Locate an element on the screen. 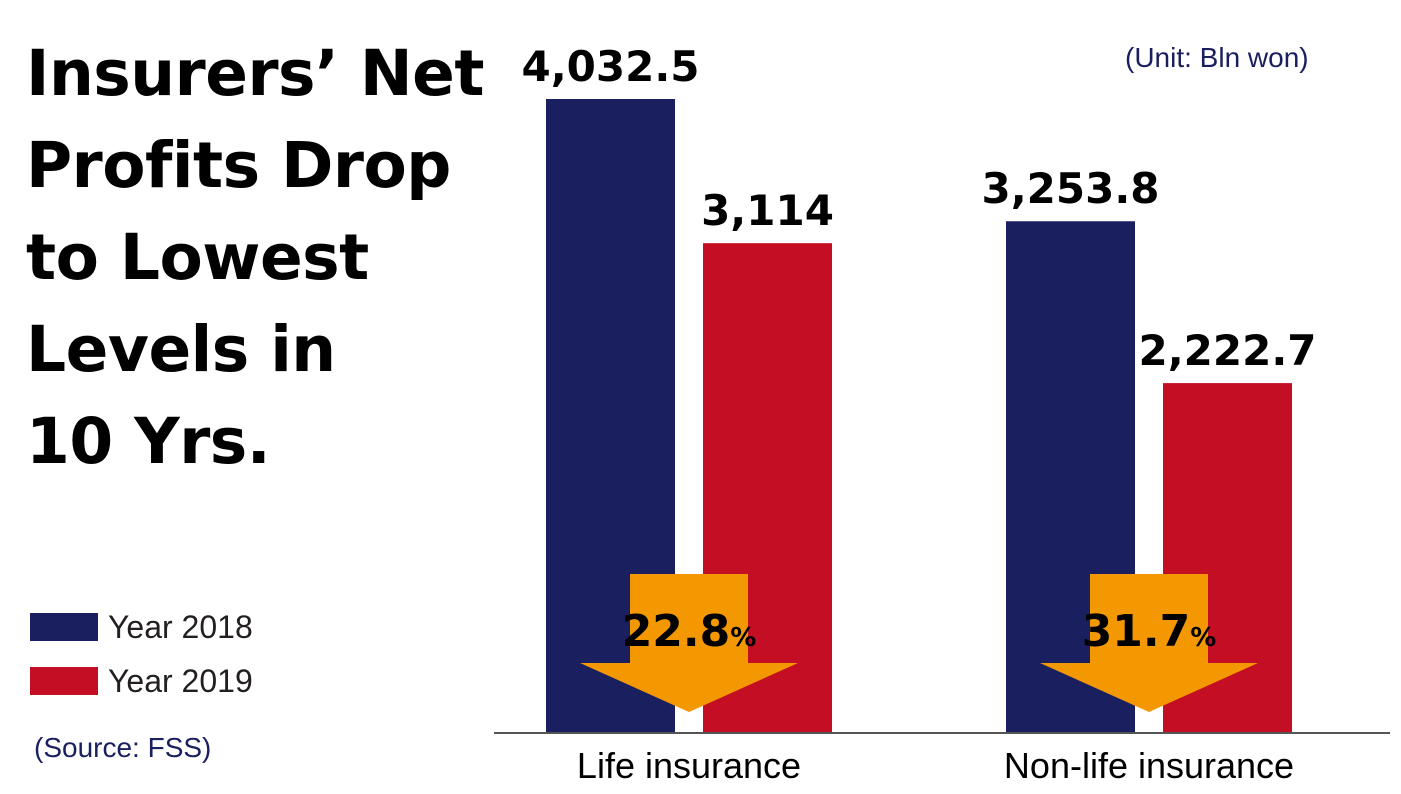  legend-label-2019: Year 2019 is located at coordinates (180, 680).